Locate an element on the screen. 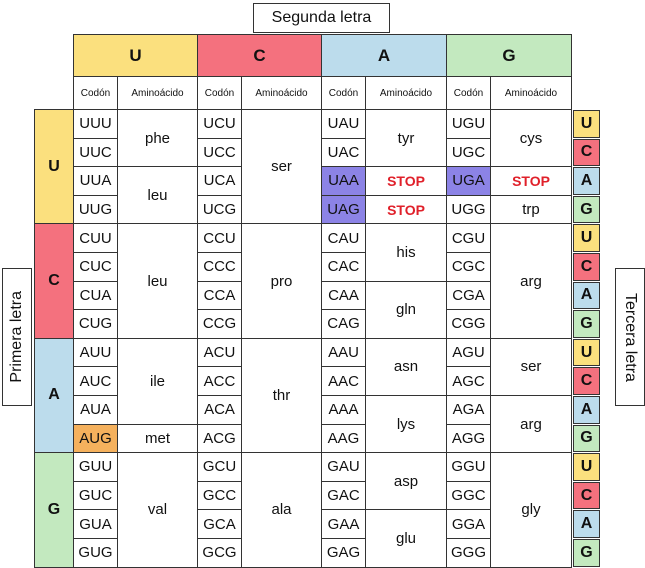  codon-cell: AAC is located at coordinates (343, 381).